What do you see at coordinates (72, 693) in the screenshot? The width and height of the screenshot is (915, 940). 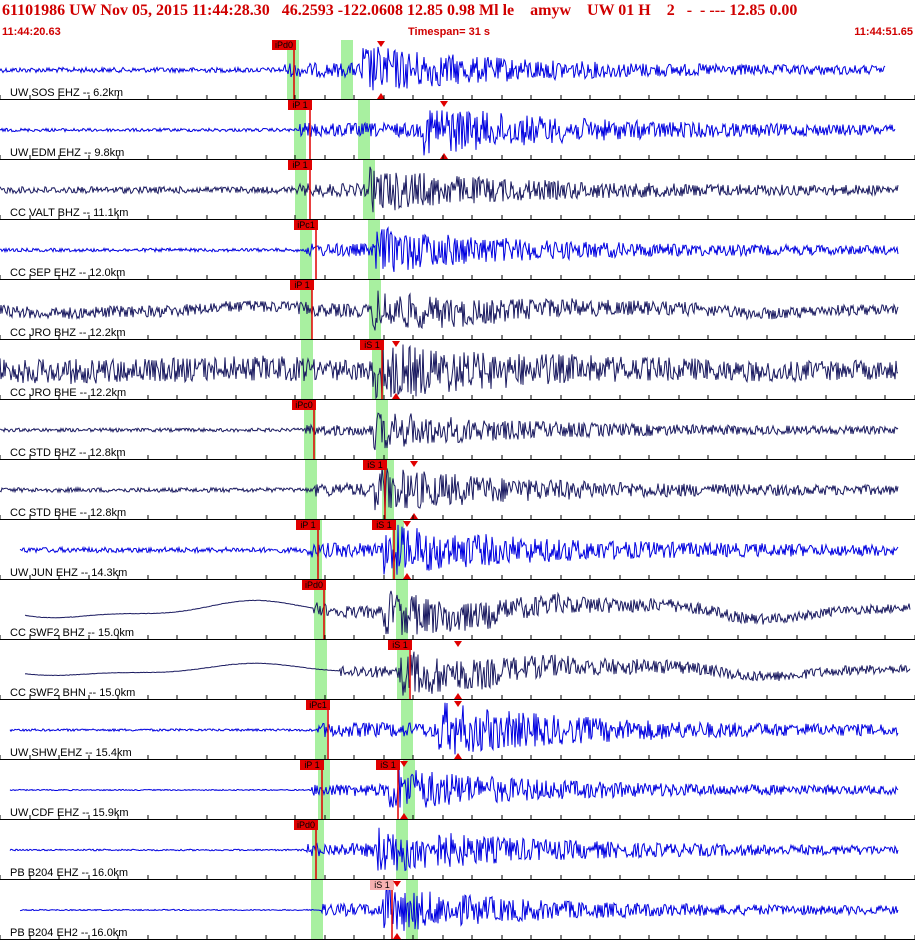 I see `channel-label: CC SWF2 BHN -- 15.0km` at bounding box center [72, 693].